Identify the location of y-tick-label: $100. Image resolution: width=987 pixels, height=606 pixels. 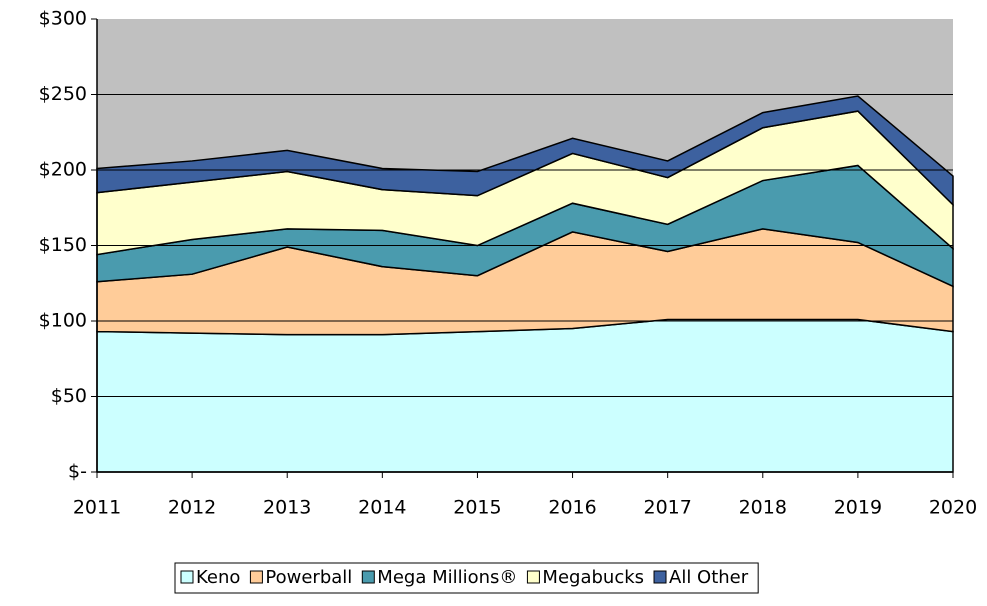
(63, 321).